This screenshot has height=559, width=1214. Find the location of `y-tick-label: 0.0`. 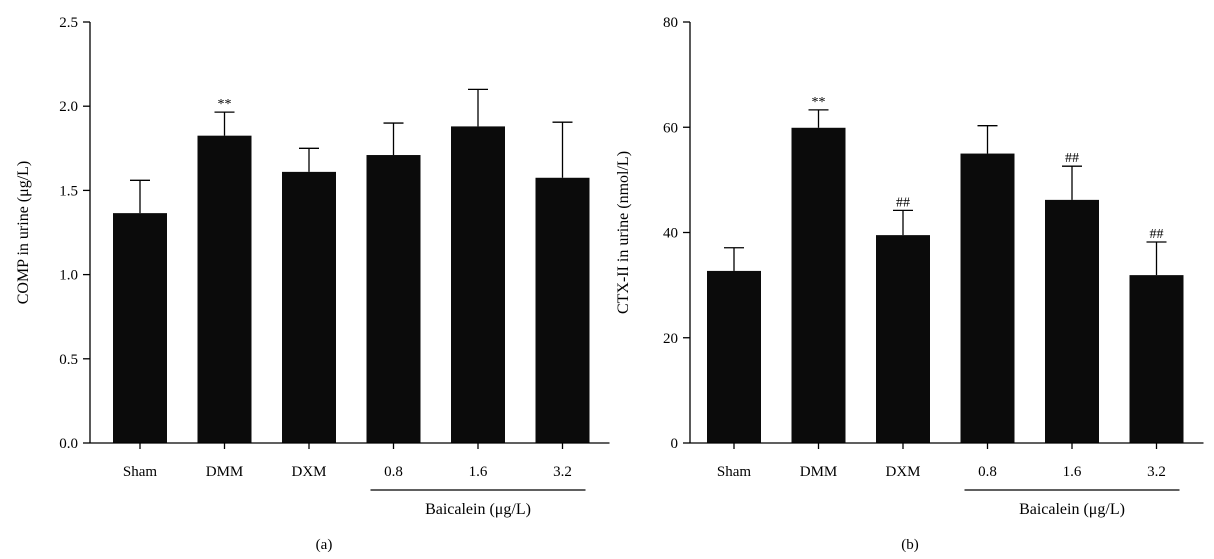

y-tick-label: 0.0 is located at coordinates (68, 444).